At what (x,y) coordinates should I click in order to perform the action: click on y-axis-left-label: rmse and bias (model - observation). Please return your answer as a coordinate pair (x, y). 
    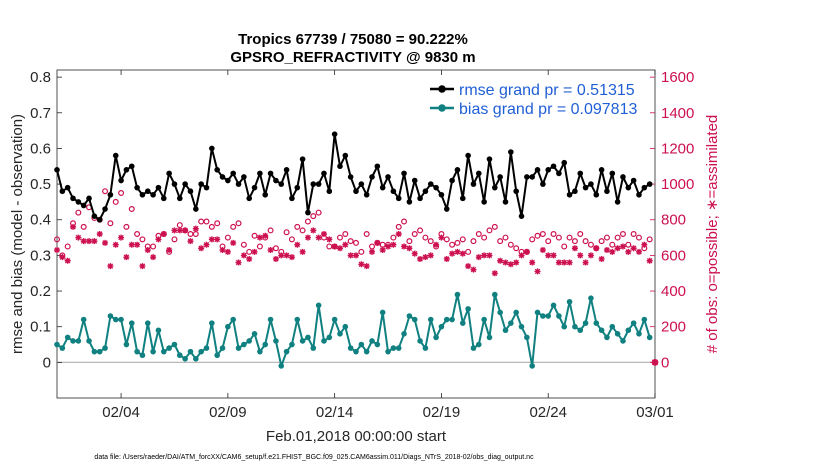
    Looking at the image, I should click on (17, 234).